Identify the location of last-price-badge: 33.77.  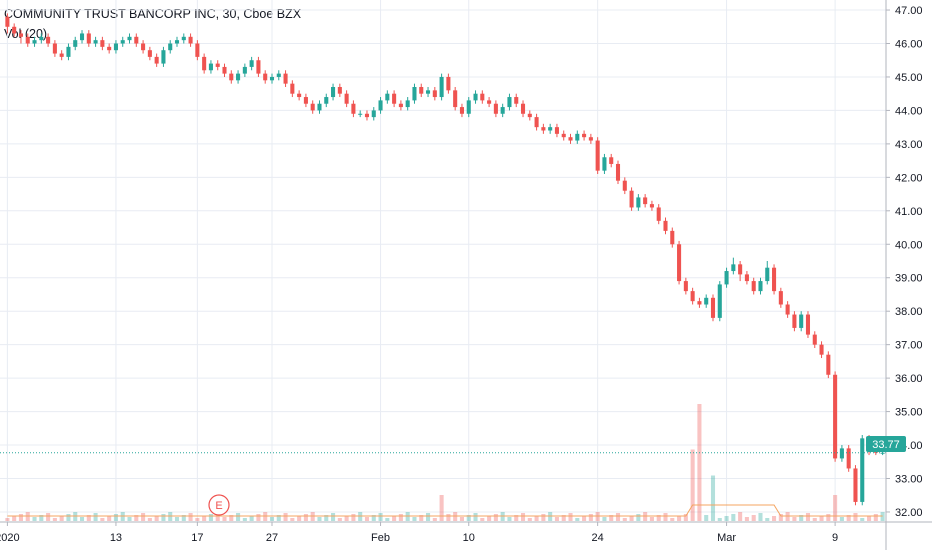
(886, 444).